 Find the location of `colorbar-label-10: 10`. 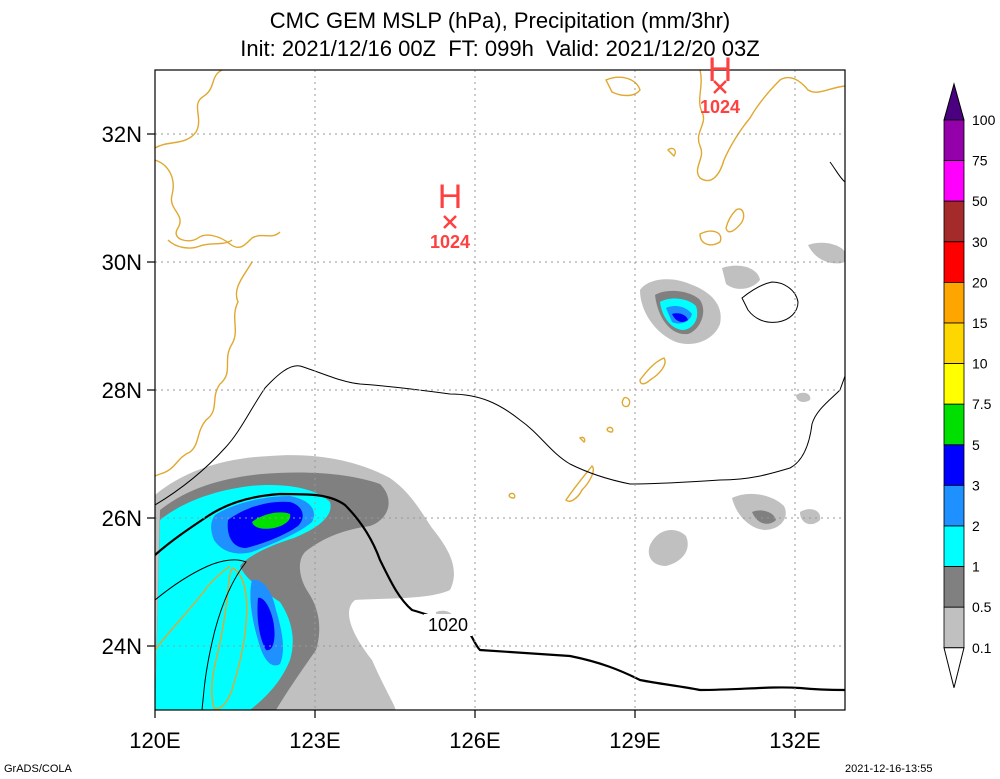

colorbar-label-10: 10 is located at coordinates (980, 364).